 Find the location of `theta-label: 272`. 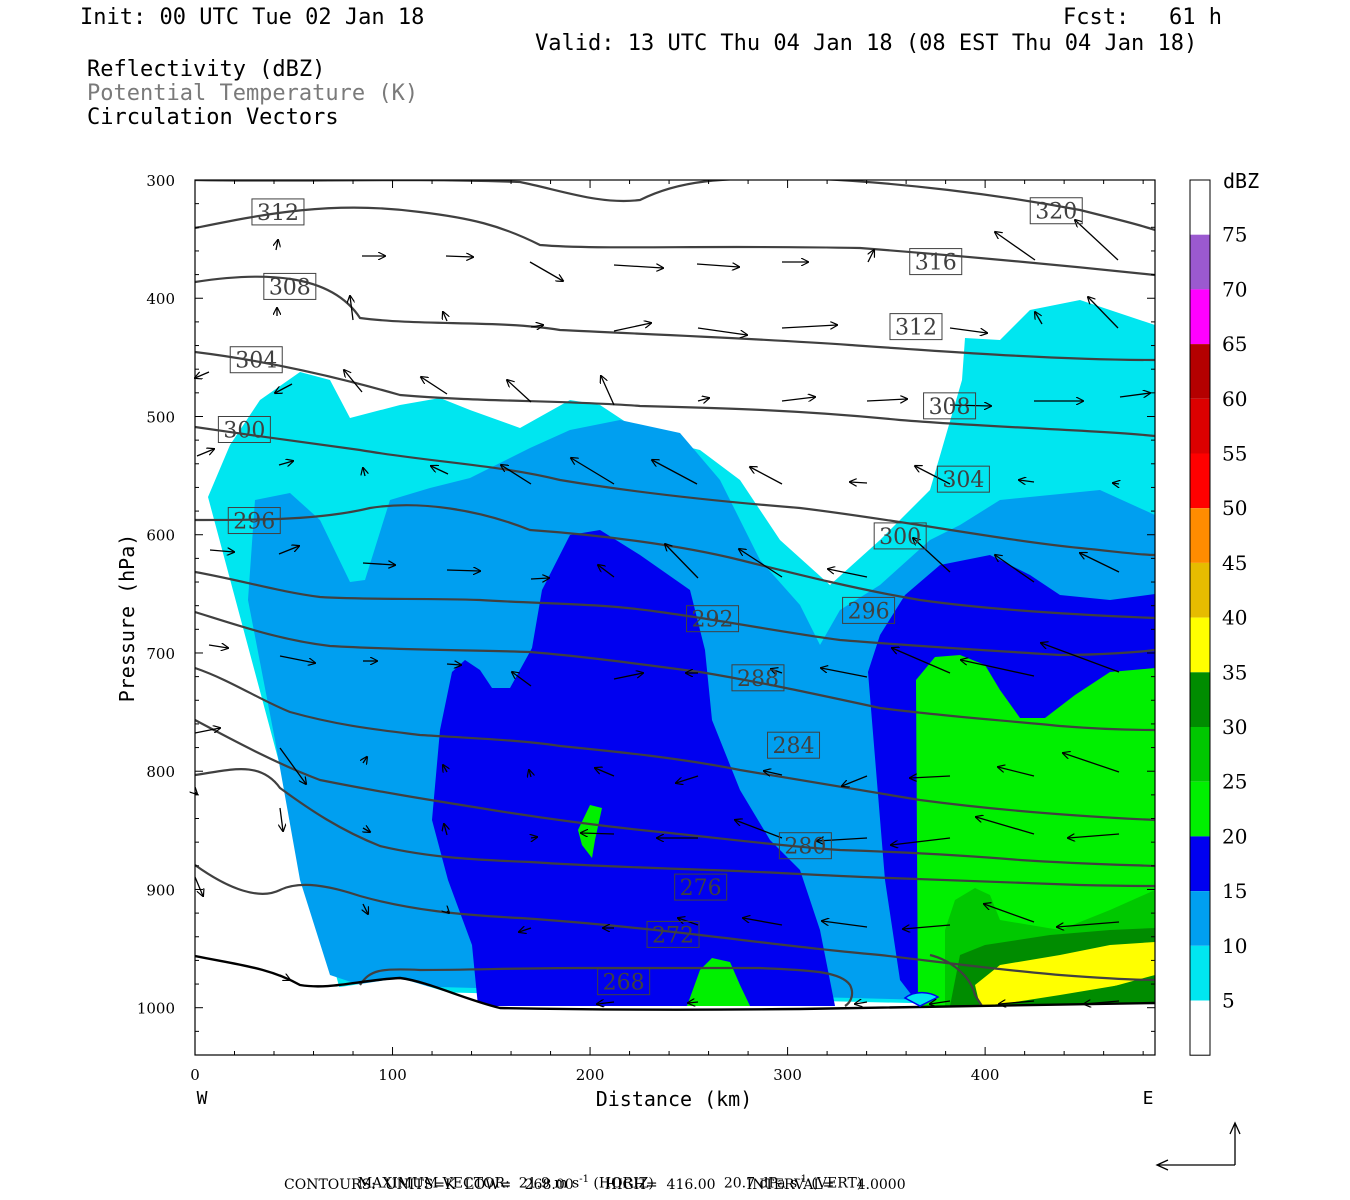

theta-label: 272 is located at coordinates (673, 934).